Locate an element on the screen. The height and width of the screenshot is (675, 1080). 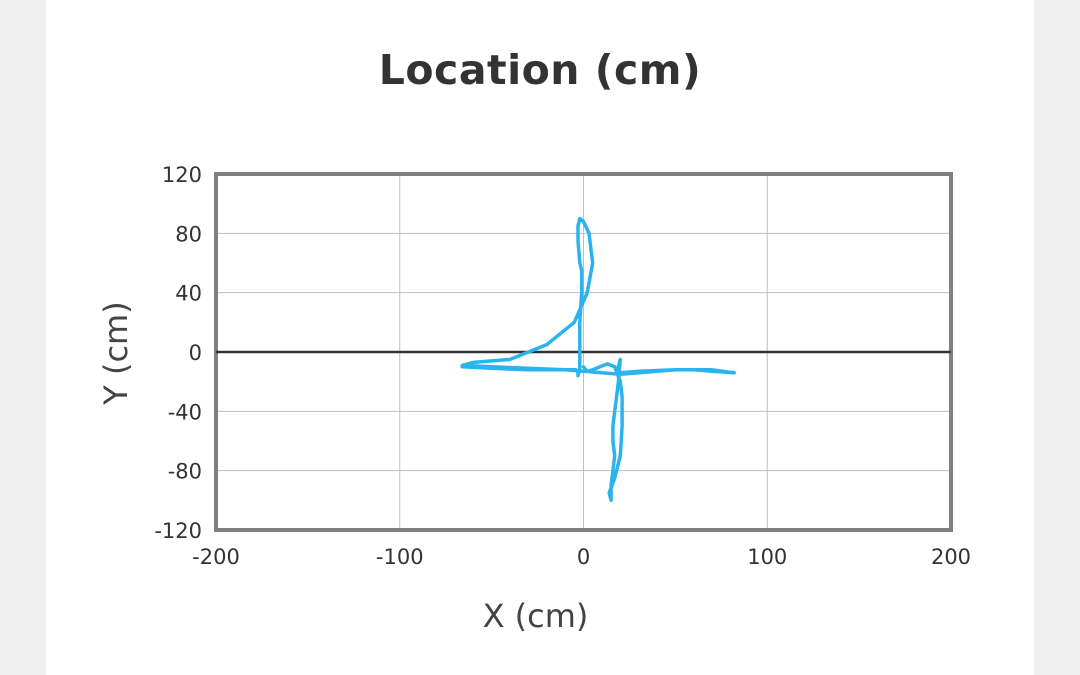
x-tick-label: -100 is located at coordinates (400, 557).